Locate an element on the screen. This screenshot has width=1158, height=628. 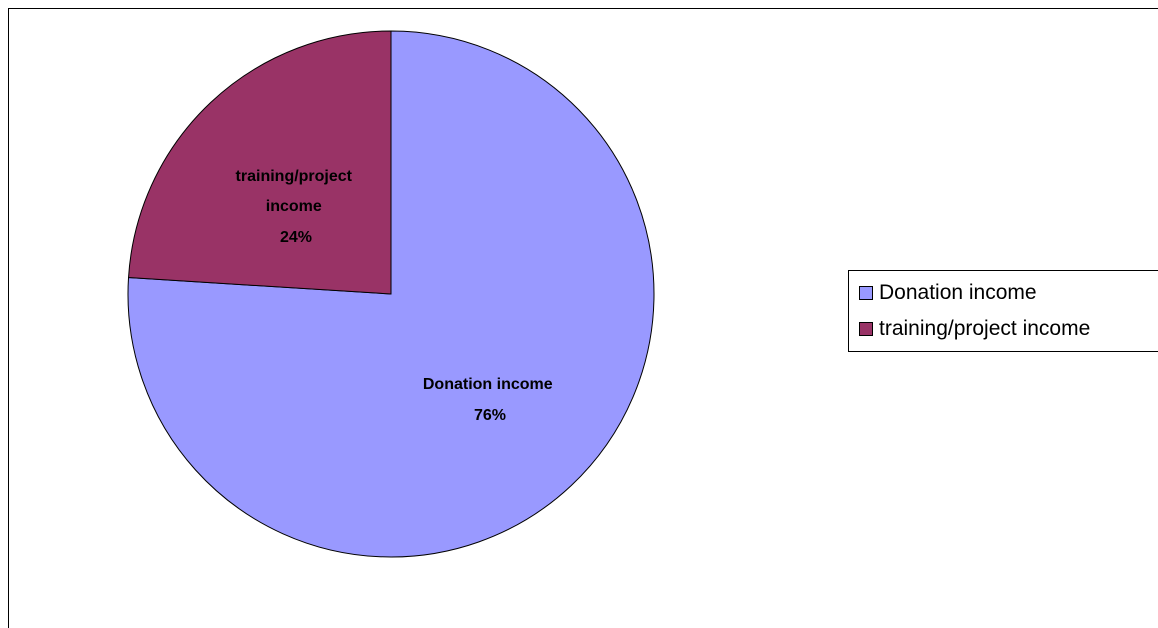
legend-label-training-project-income: training/project income is located at coordinates (985, 328).